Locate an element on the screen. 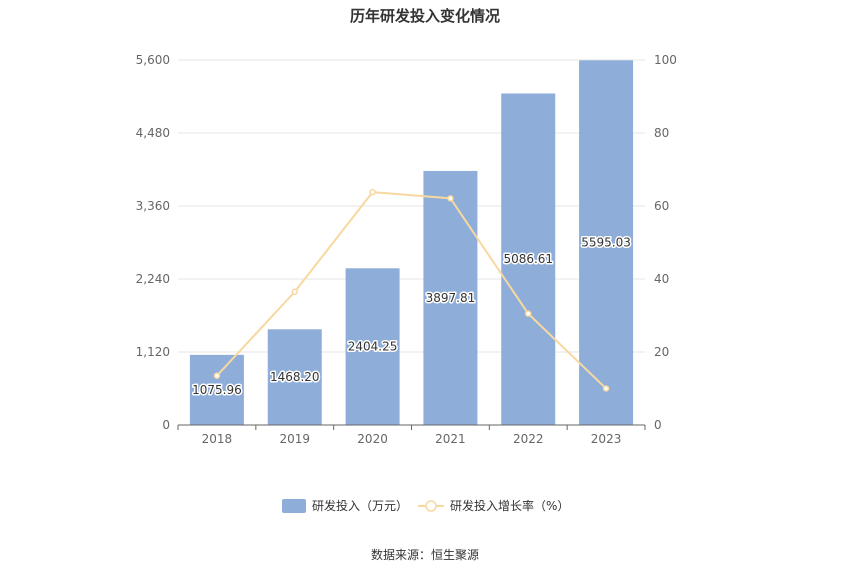 This screenshot has width=850, height=575. x-tick-label: 2018 is located at coordinates (217, 439).